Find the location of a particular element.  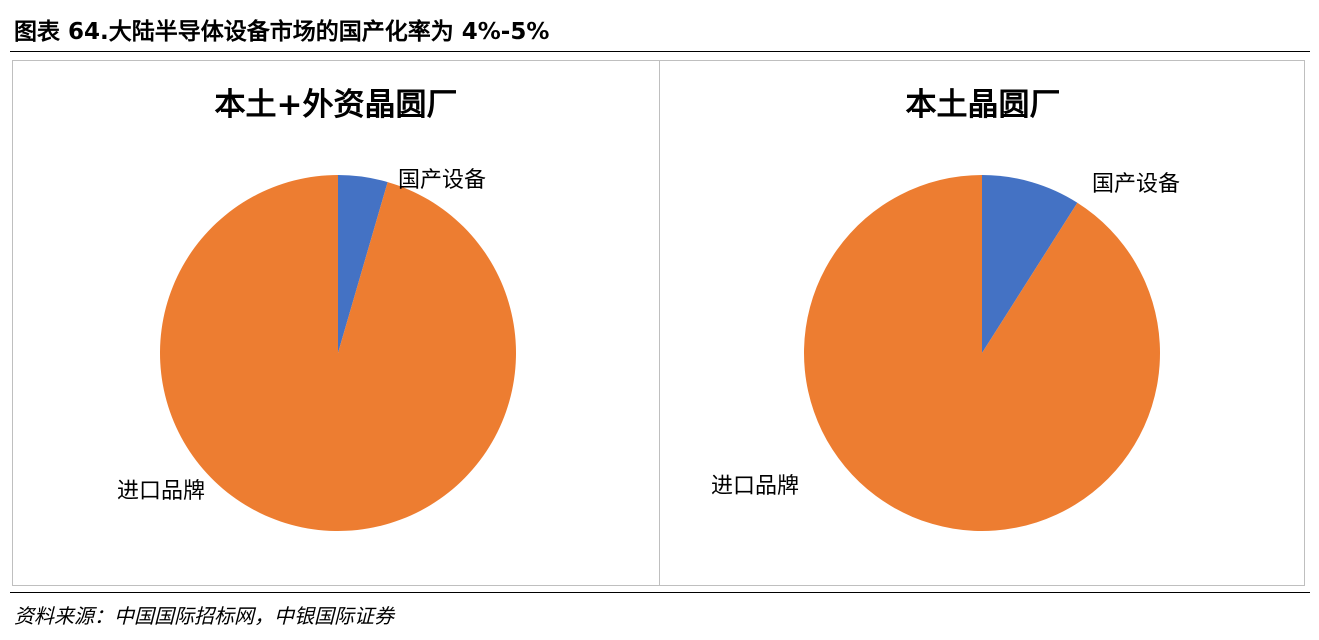

top-rule is located at coordinates (660, 51).